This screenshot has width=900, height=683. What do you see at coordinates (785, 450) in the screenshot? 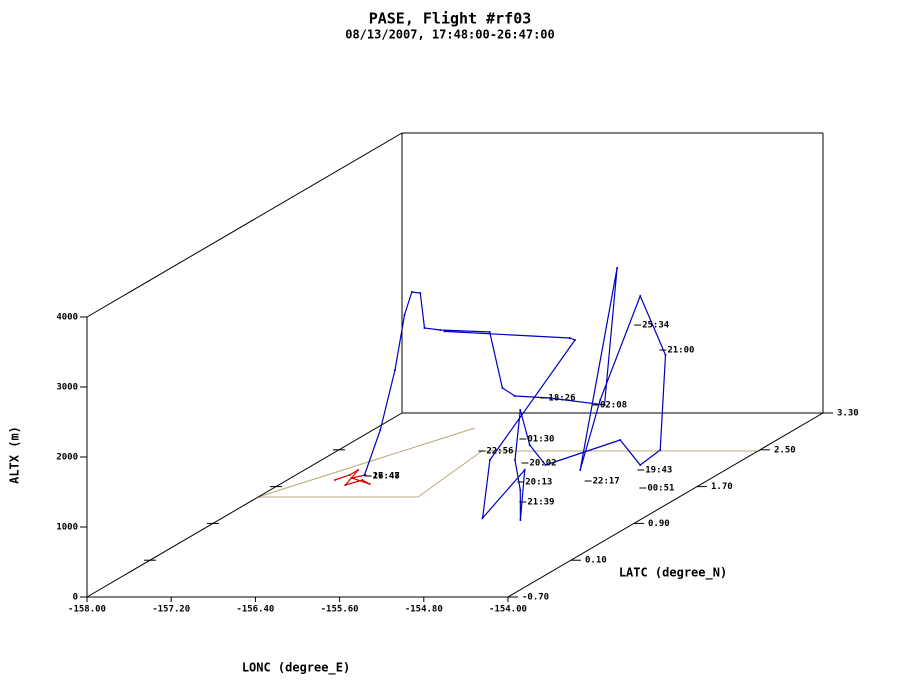
I see `y-tick-label: 2.50` at bounding box center [785, 450].